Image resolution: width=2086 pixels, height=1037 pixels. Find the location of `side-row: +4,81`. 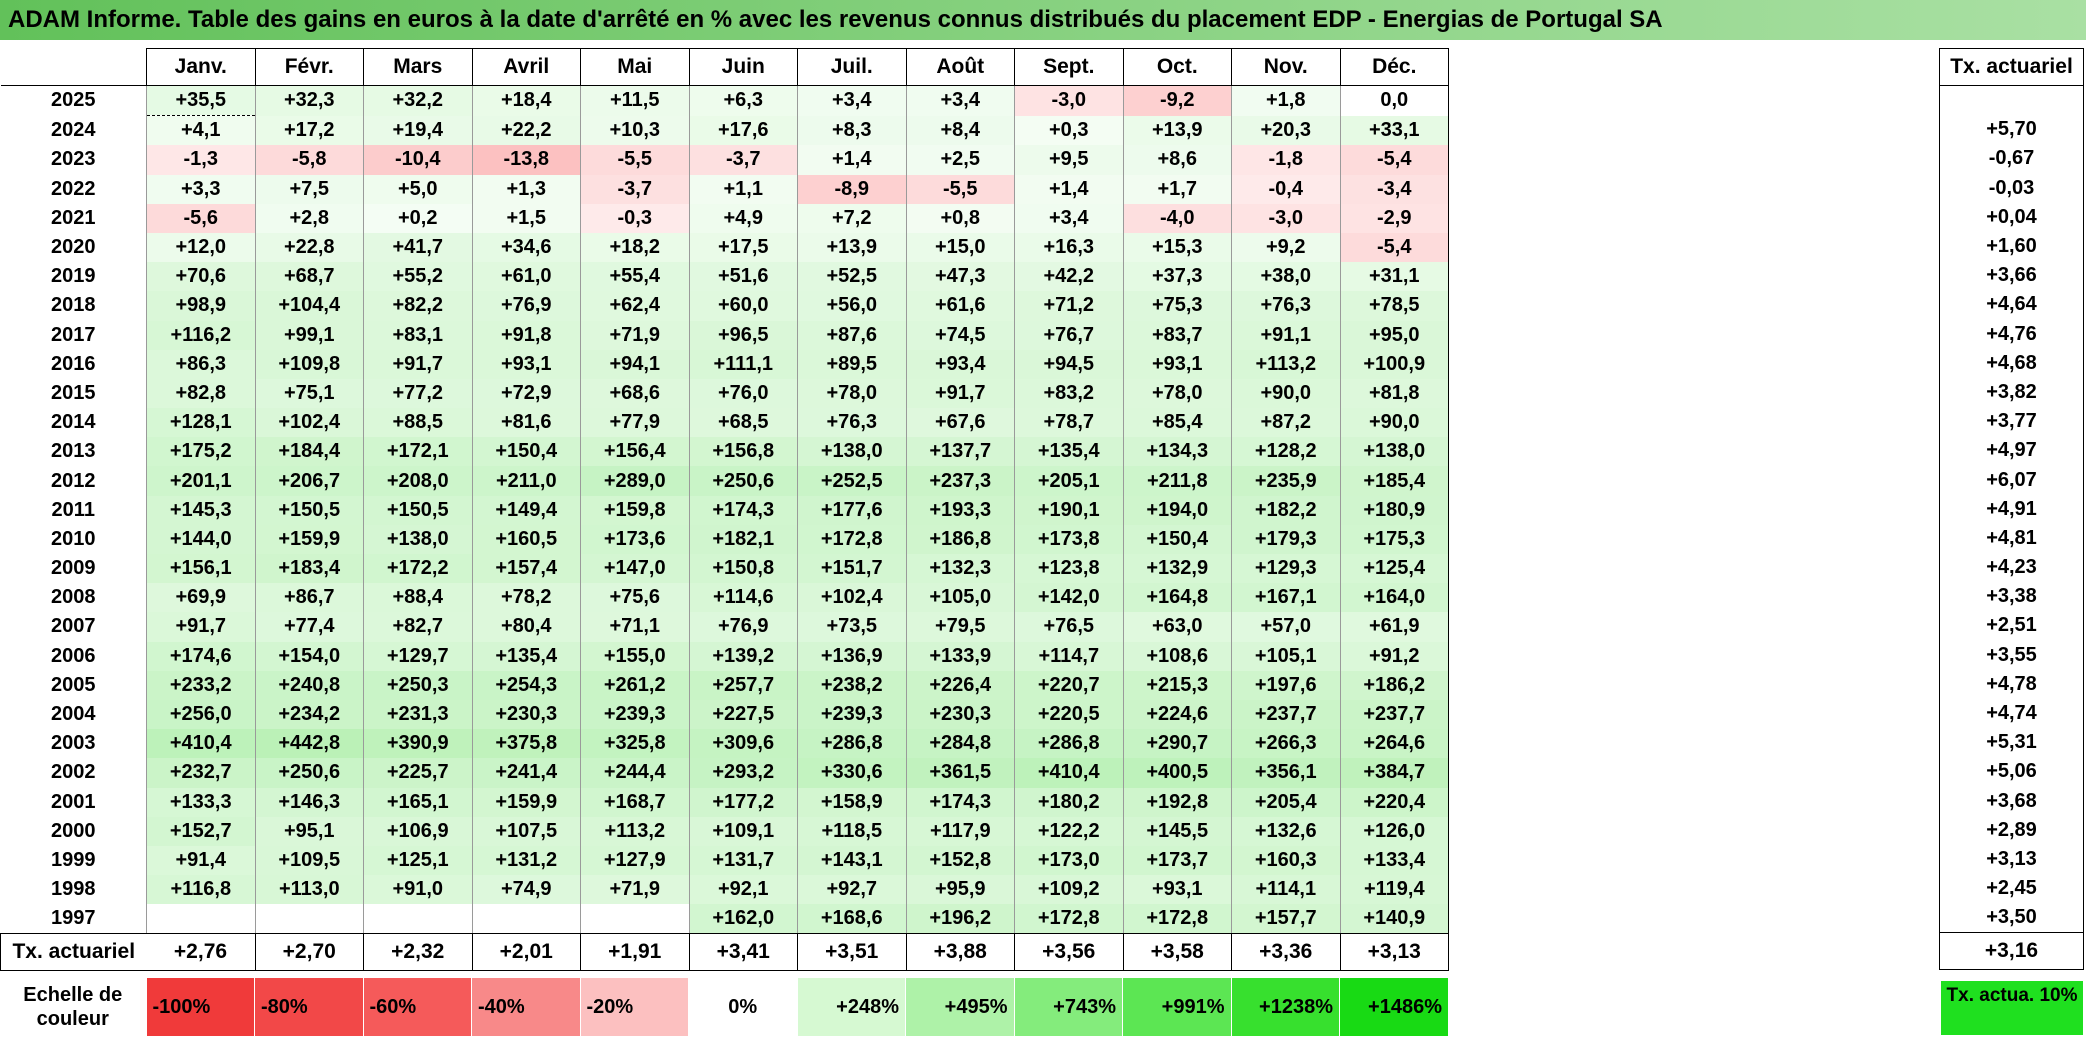

side-row: +4,81 is located at coordinates (2011, 538).